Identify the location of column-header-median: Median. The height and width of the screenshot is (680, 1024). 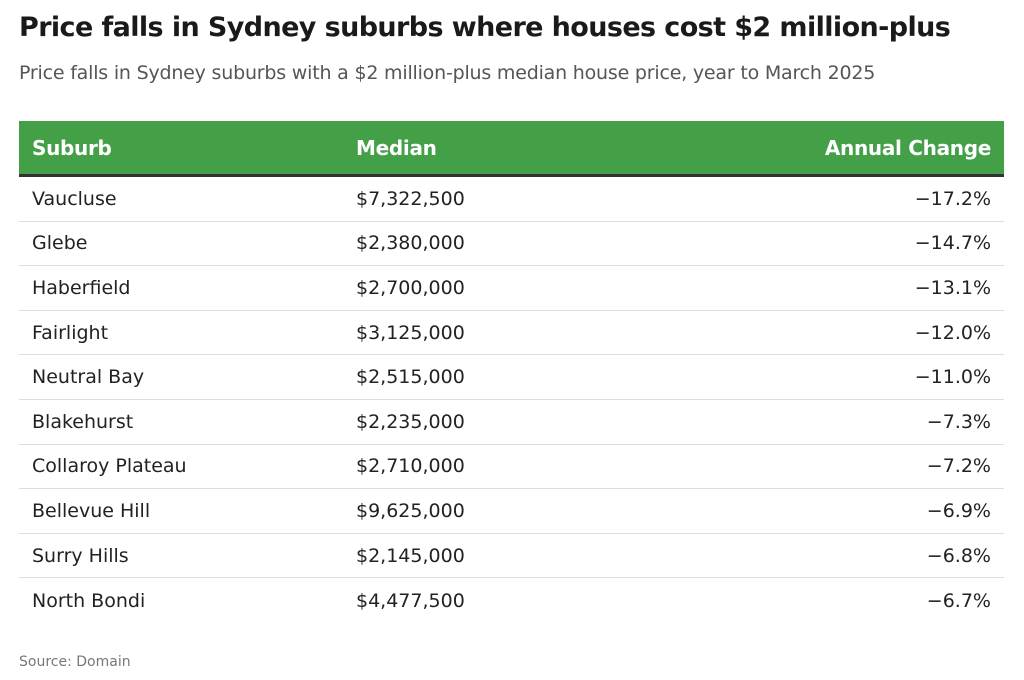
(396, 147).